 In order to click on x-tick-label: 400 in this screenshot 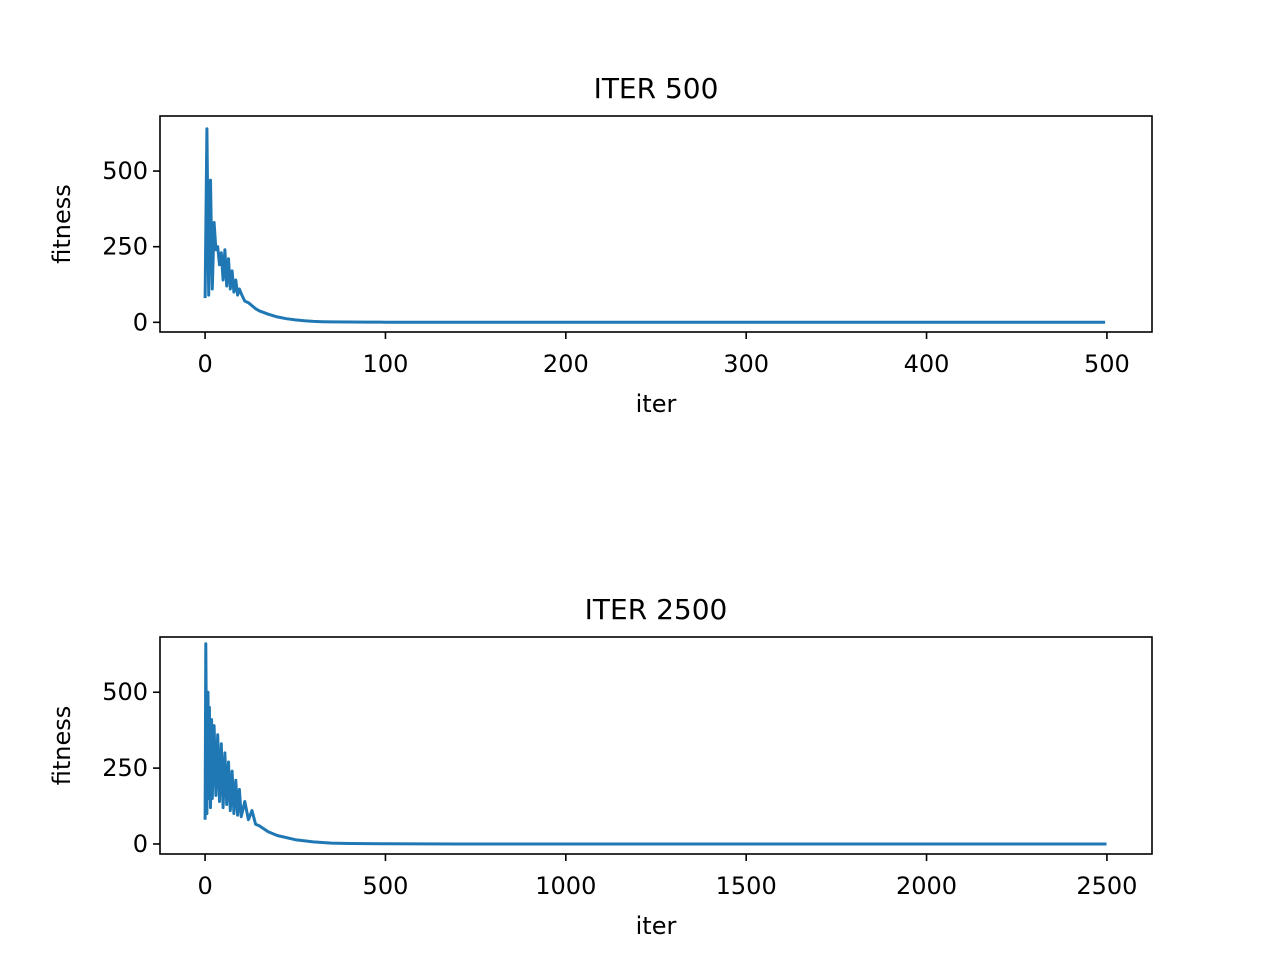, I will do `click(927, 364)`.